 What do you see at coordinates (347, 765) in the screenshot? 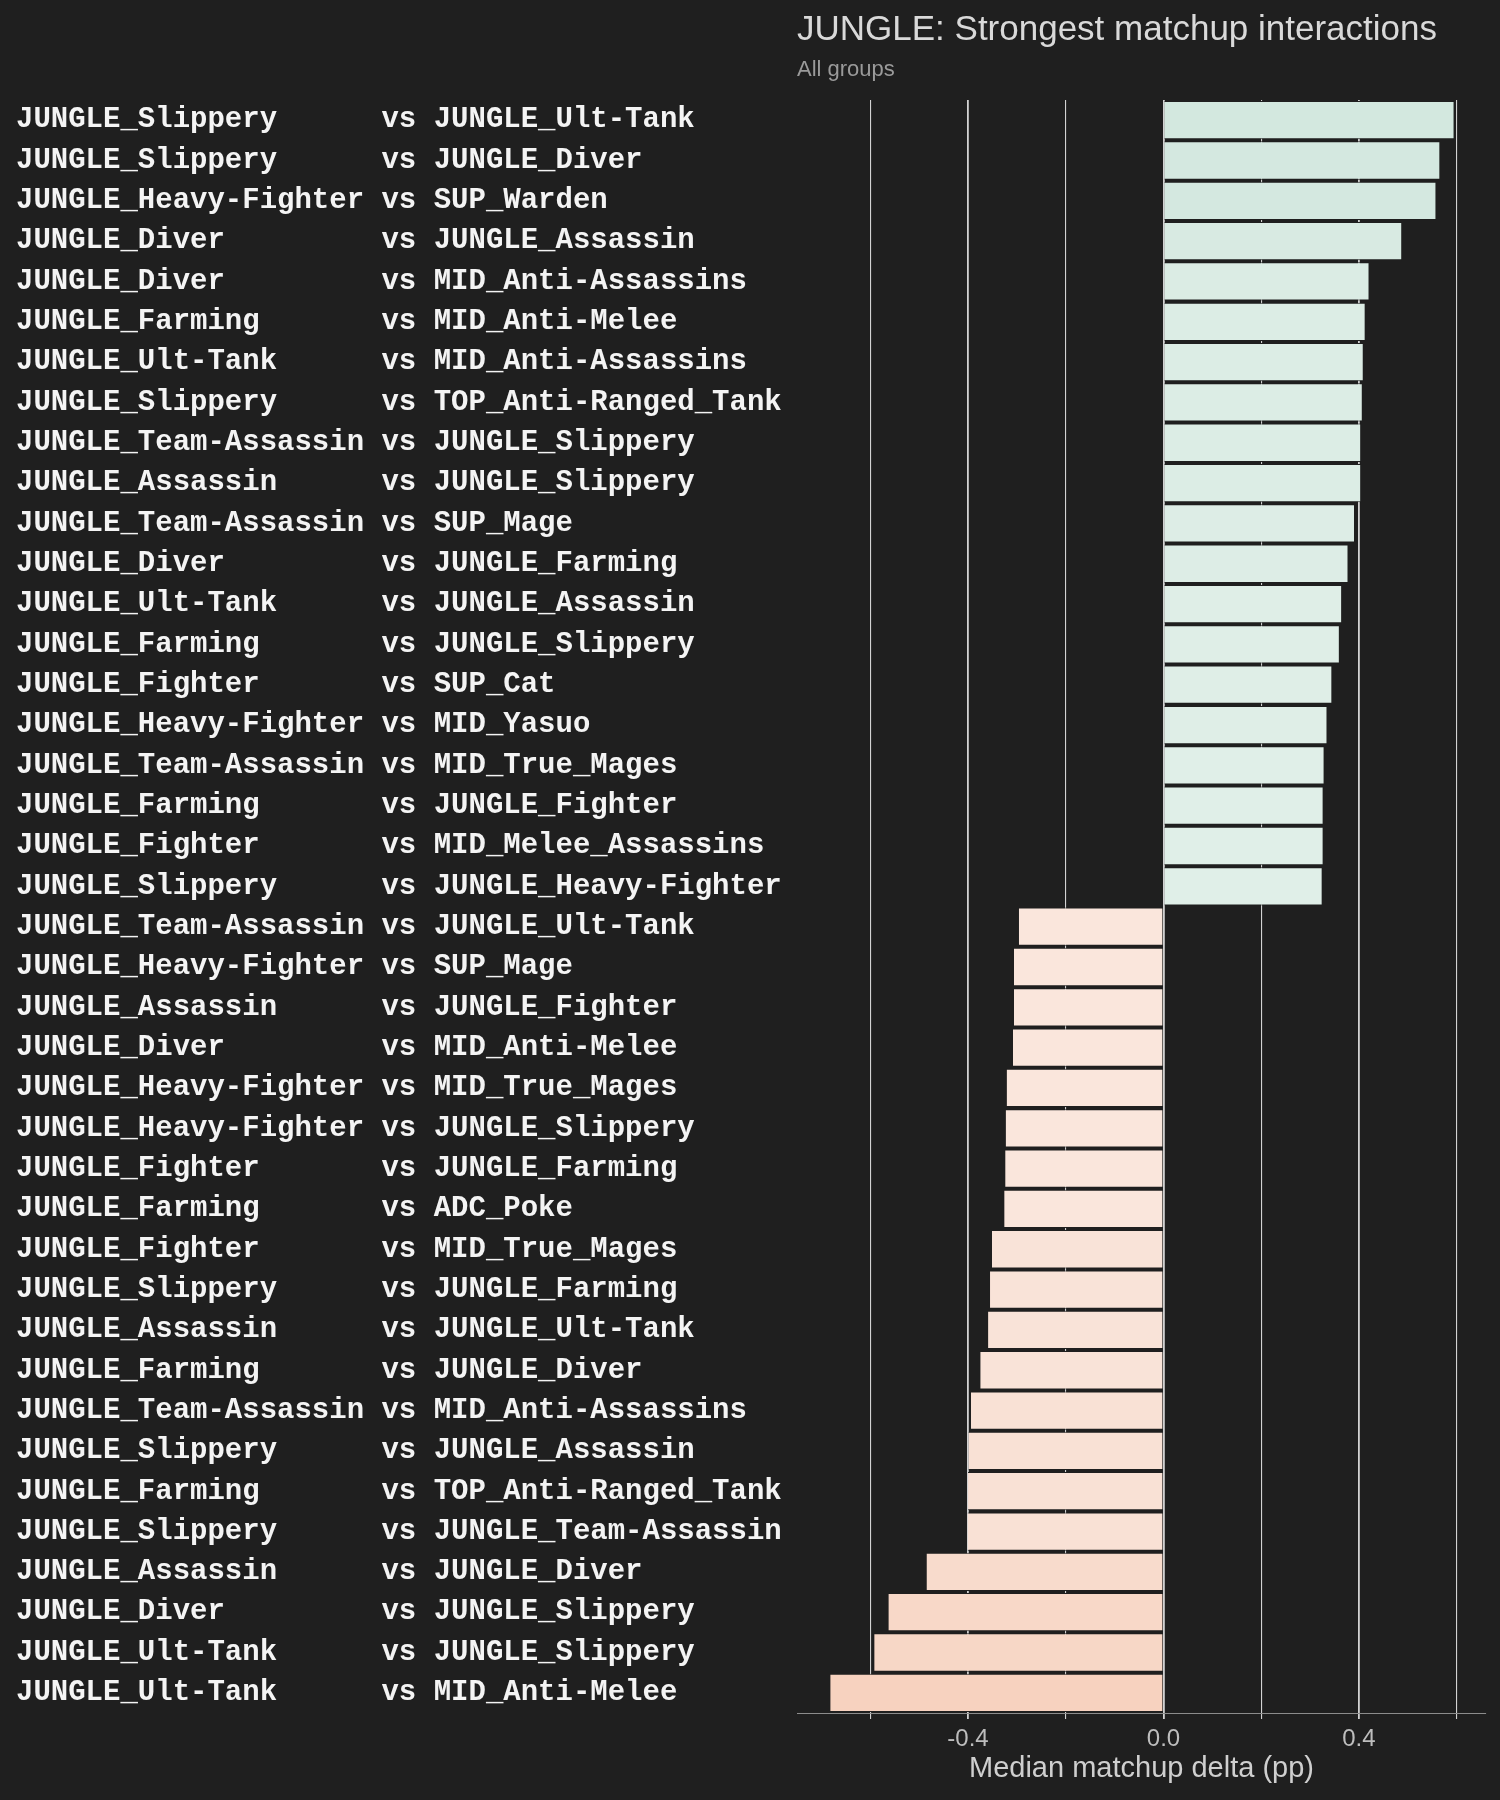
I see `y-tick-label: JUNGLE_Team-Assassin vs MID_True_Mages` at bounding box center [347, 765].